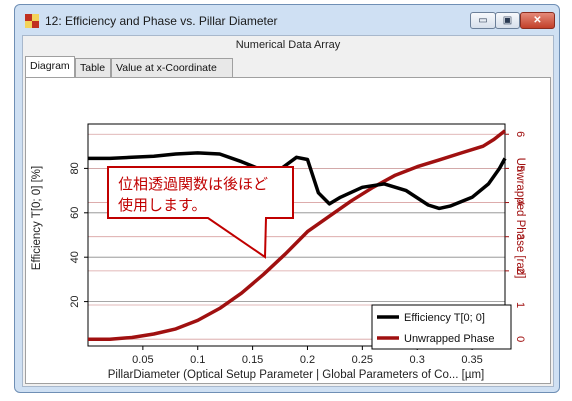 The image size is (572, 401). Describe the element at coordinates (50, 66) in the screenshot. I see `tab-diagram: Diagram` at that location.